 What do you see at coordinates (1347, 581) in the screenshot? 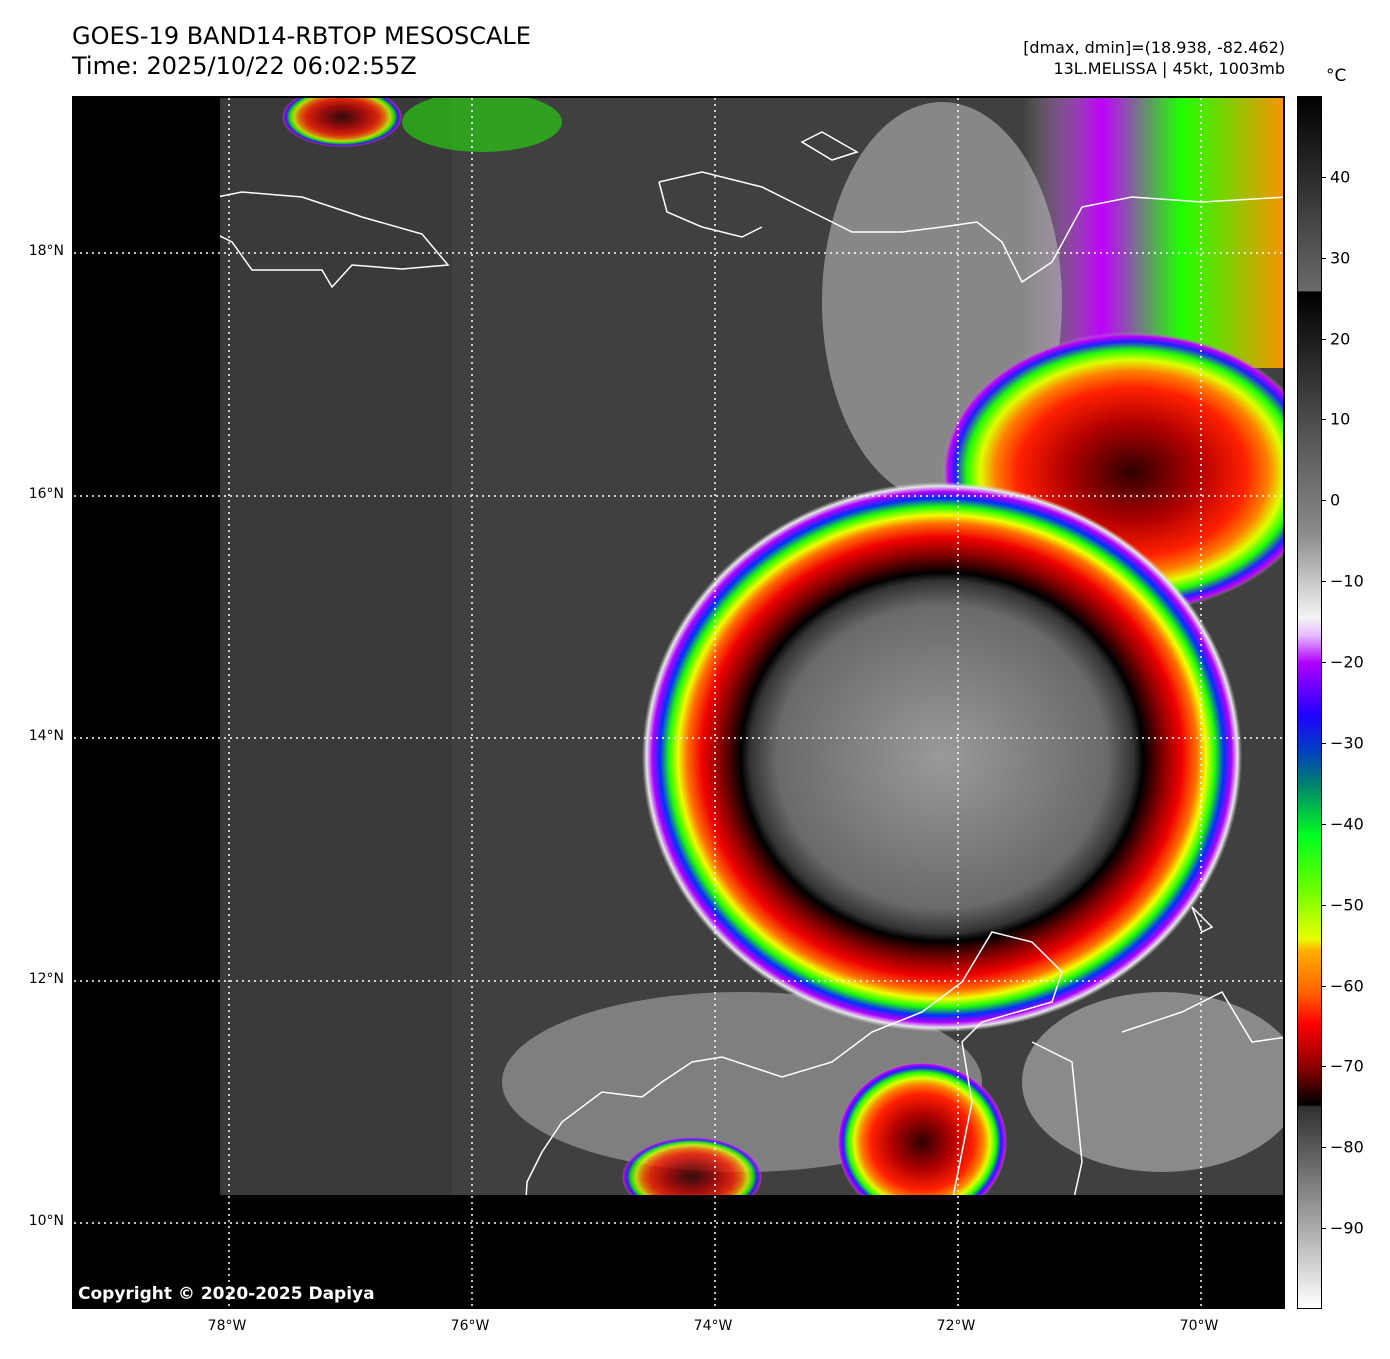
I see `colorbar-tick-label: −10` at bounding box center [1347, 581].